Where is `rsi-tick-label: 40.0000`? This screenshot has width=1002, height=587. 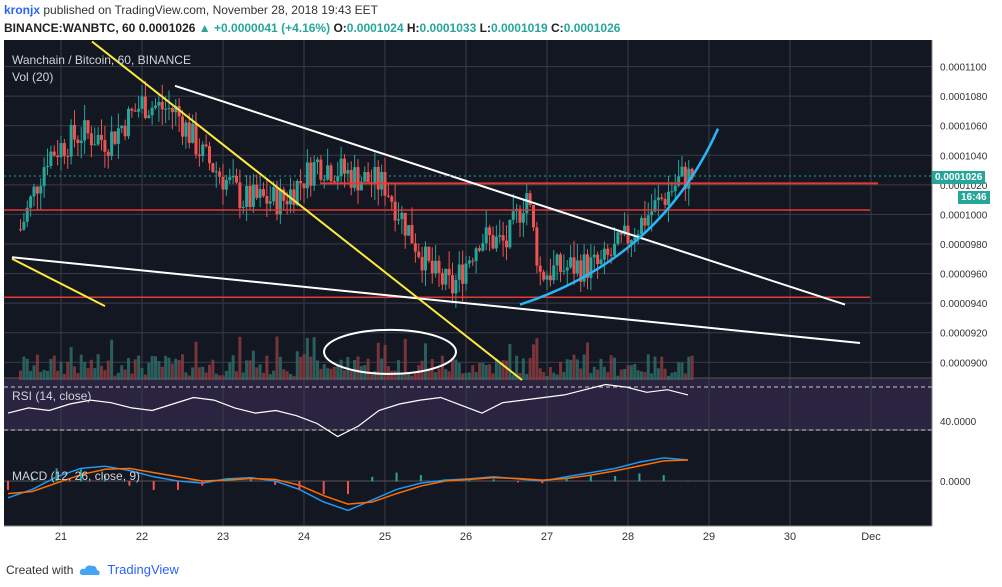
rsi-tick-label: 40.0000 is located at coordinates (958, 422).